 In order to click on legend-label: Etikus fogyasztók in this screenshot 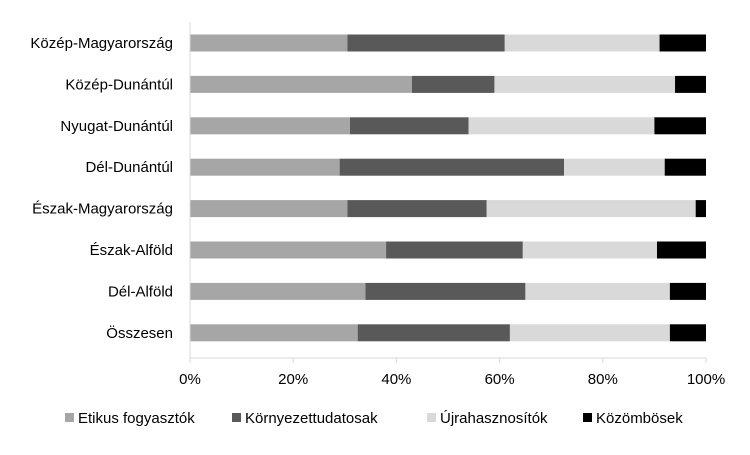, I will do `click(136, 418)`.